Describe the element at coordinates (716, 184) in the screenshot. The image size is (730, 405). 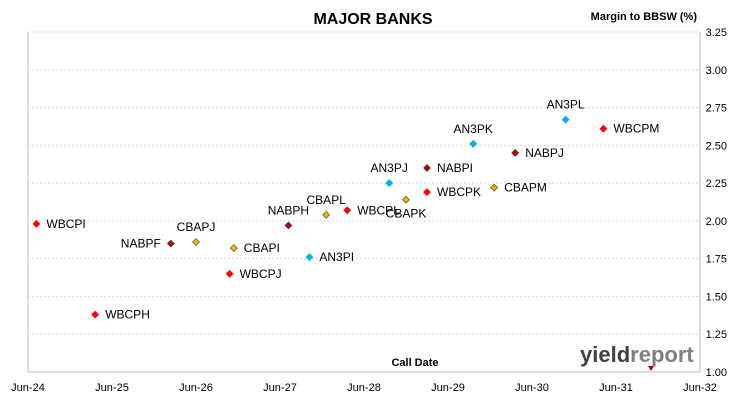
I see `y-tick-label: 2.25` at that location.